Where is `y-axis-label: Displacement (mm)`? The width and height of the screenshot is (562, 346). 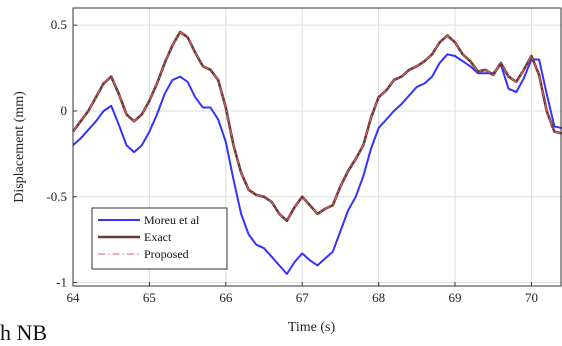 y-axis-label: Displacement (mm) is located at coordinates (19, 147).